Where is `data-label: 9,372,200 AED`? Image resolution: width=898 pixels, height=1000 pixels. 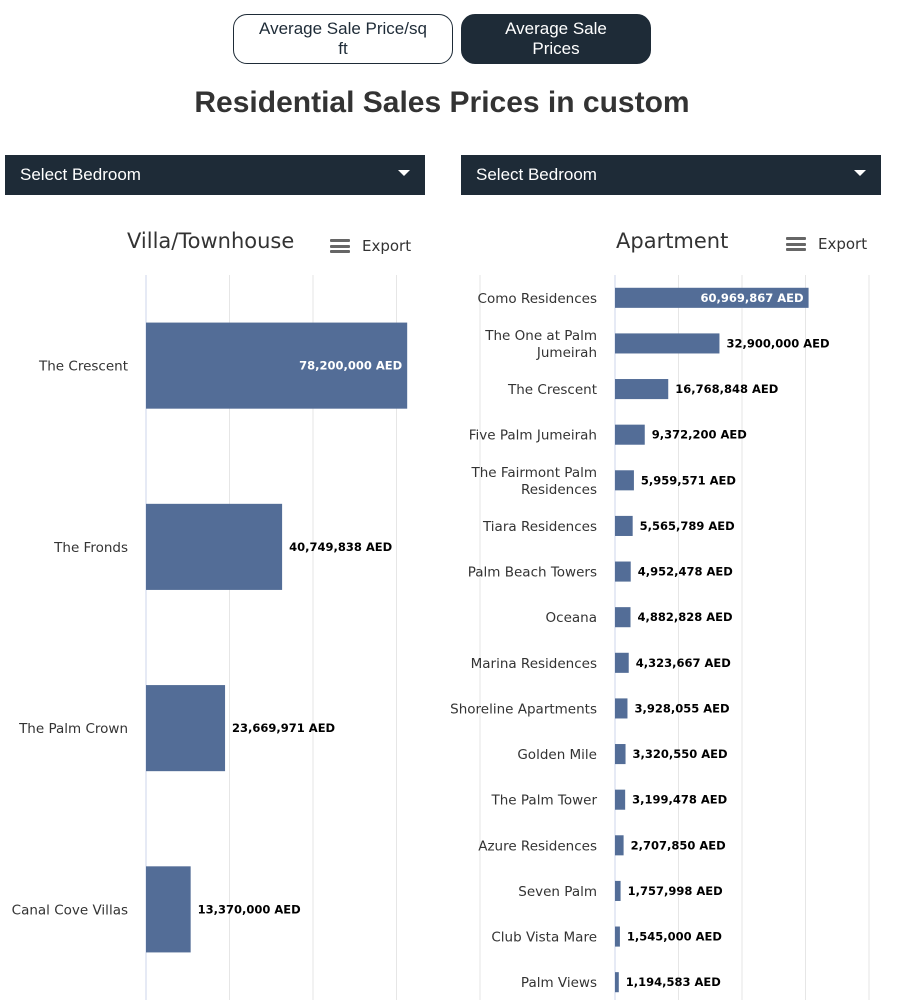 data-label: 9,372,200 AED is located at coordinates (699, 435).